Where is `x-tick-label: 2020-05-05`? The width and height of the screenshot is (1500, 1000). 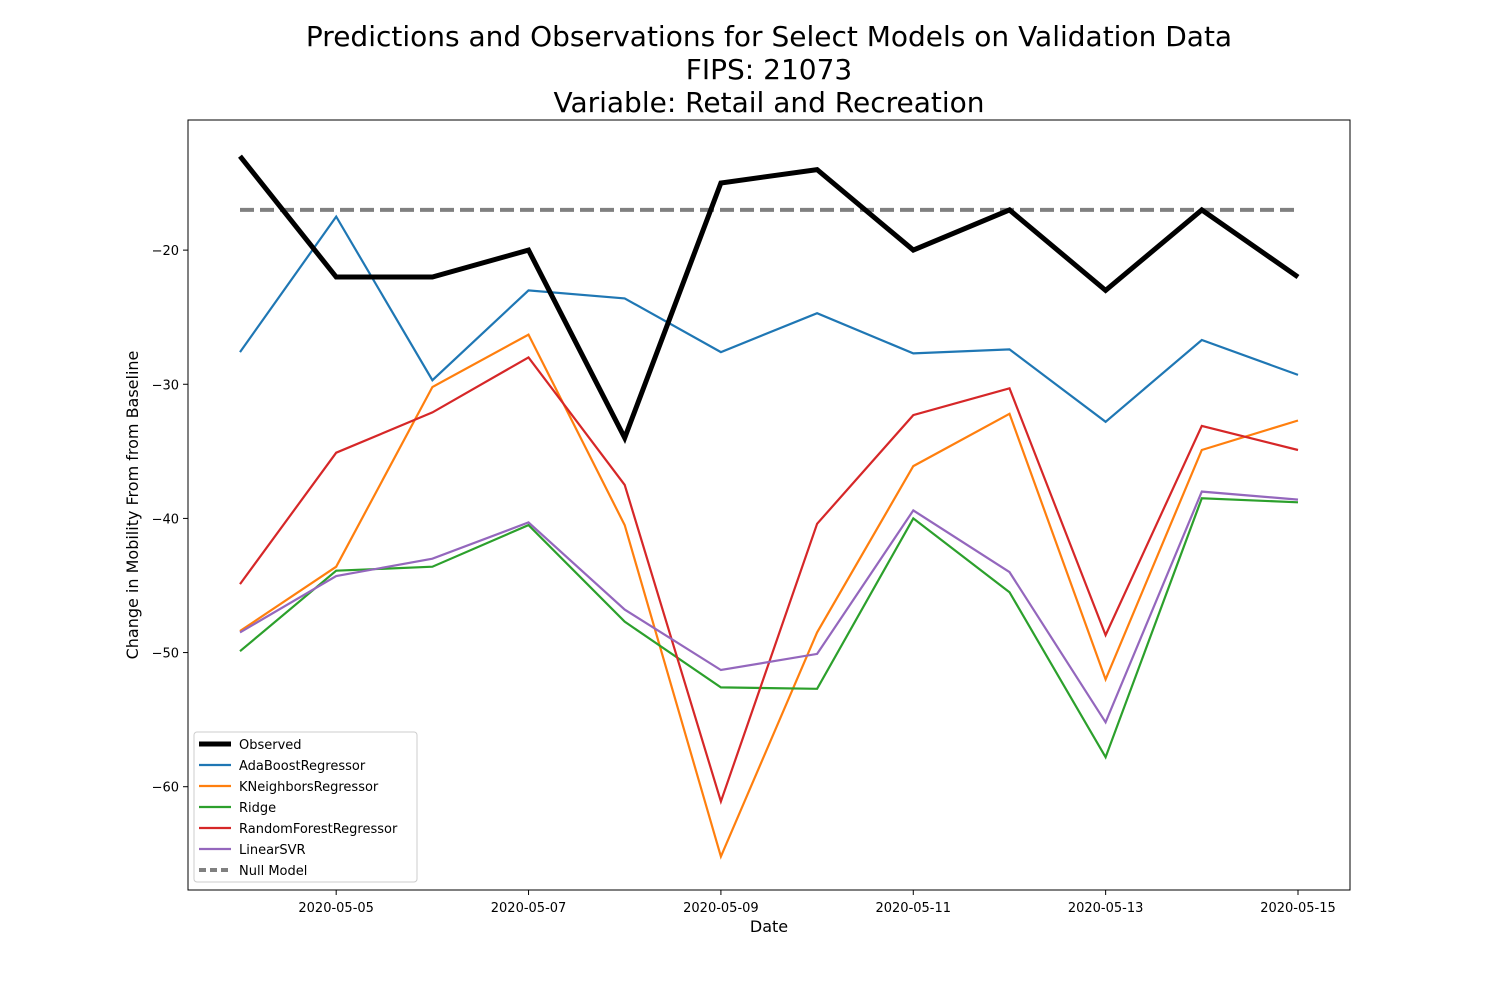
x-tick-label: 2020-05-05 is located at coordinates (336, 908).